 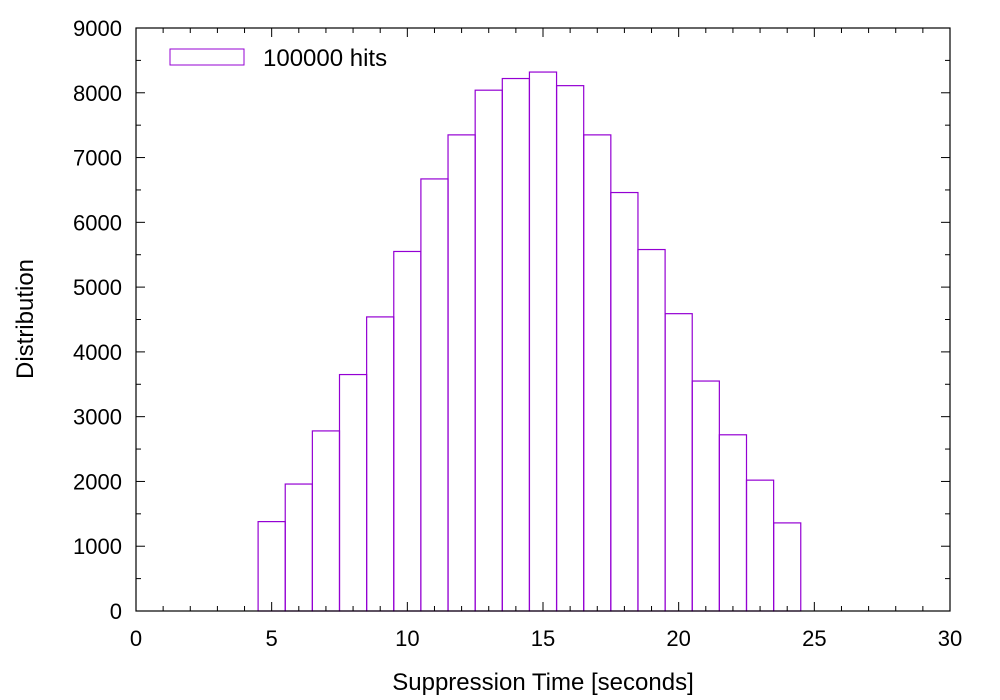 I want to click on y-tick-label: 9000, so click(x=97, y=28).